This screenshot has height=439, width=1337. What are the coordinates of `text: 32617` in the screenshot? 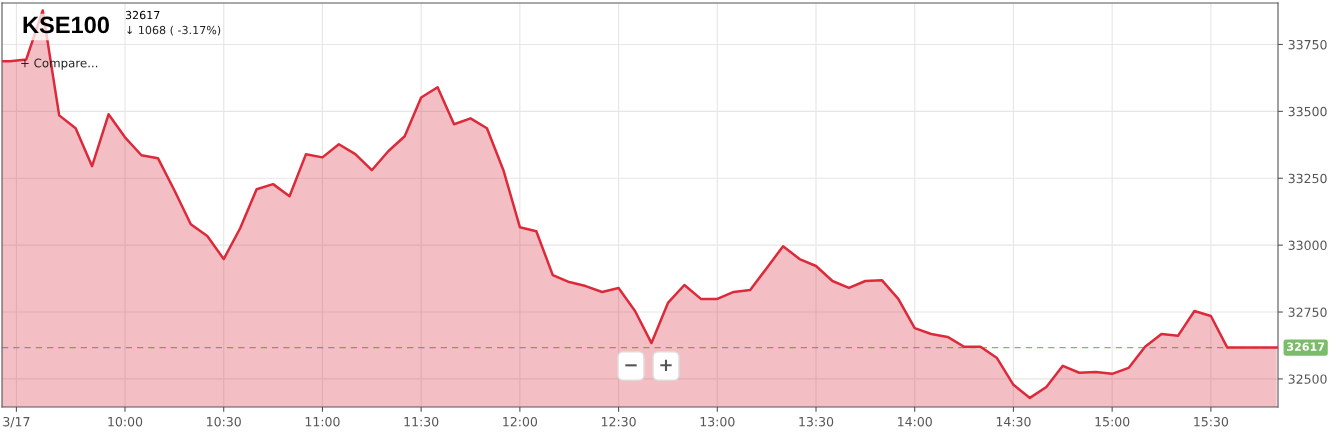 It's located at (142, 15).